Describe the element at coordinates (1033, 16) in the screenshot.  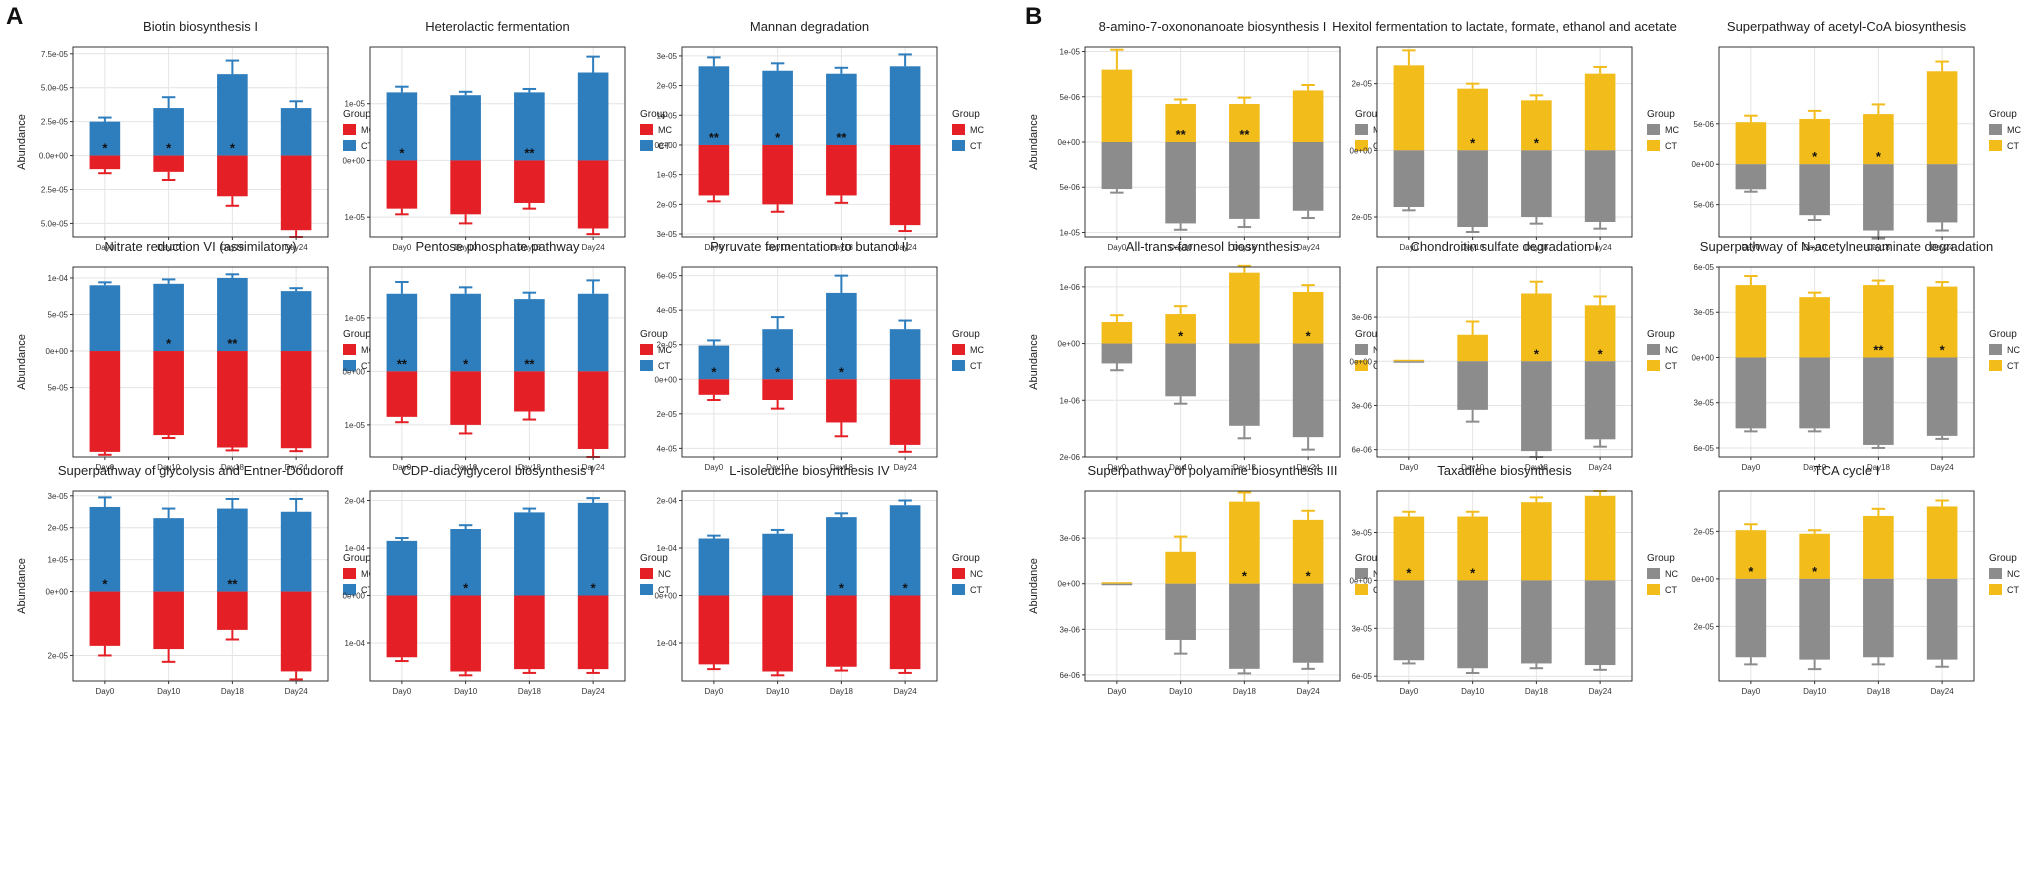
I see `panel-label-b: B` at that location.